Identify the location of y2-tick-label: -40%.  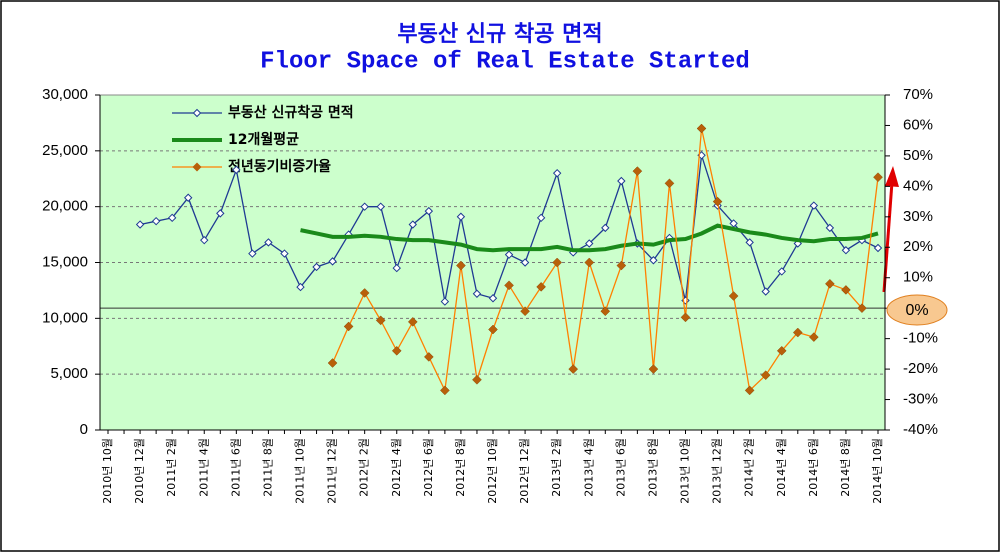
(920, 429).